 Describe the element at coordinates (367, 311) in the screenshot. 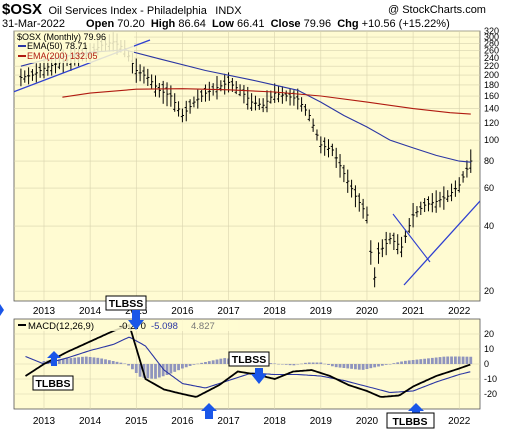

I see `x-label: 2020` at that location.